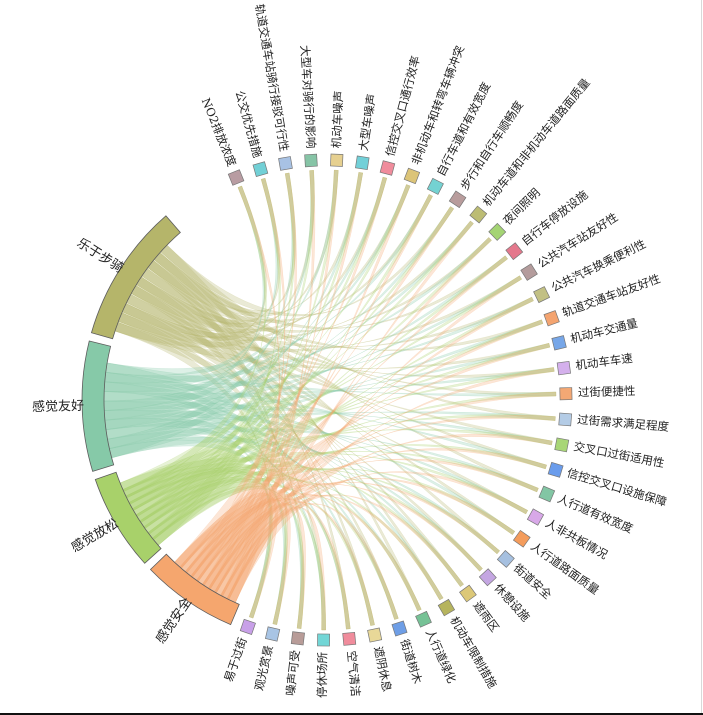 This screenshot has width=703, height=715. What do you see at coordinates (58, 406) in the screenshot?
I see `outcome-label: 感觉友好` at bounding box center [58, 406].